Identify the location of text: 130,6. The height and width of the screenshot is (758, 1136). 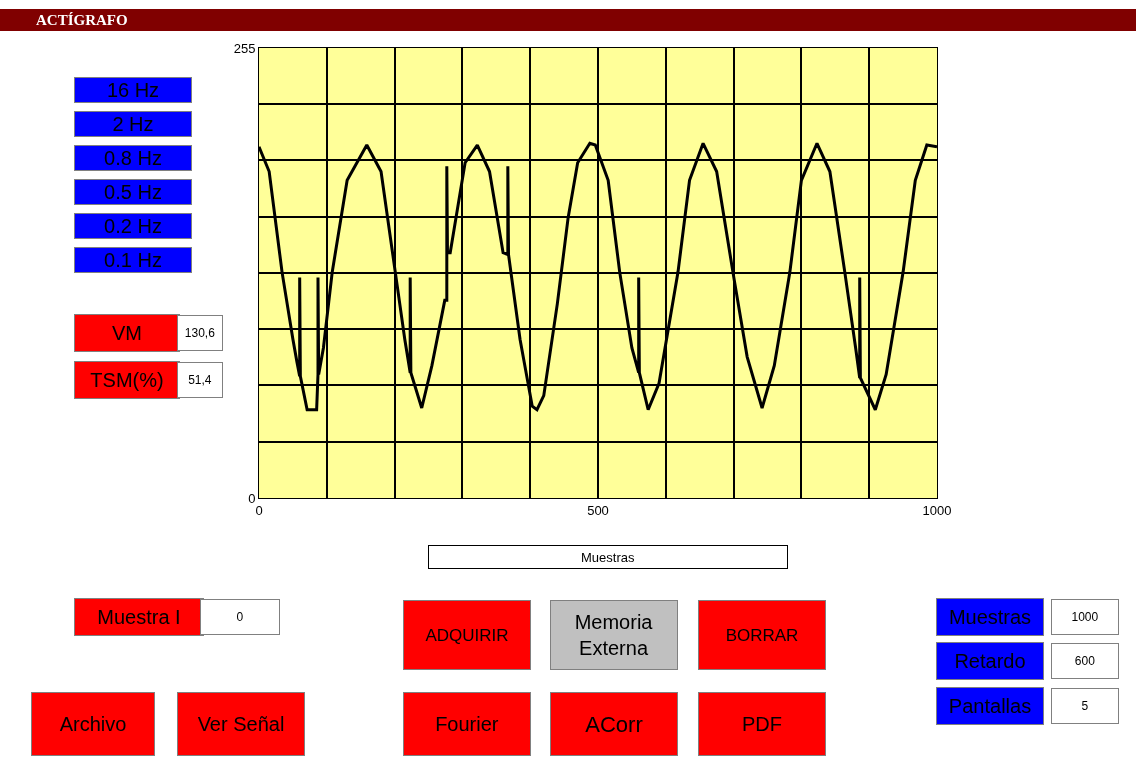
(200, 333).